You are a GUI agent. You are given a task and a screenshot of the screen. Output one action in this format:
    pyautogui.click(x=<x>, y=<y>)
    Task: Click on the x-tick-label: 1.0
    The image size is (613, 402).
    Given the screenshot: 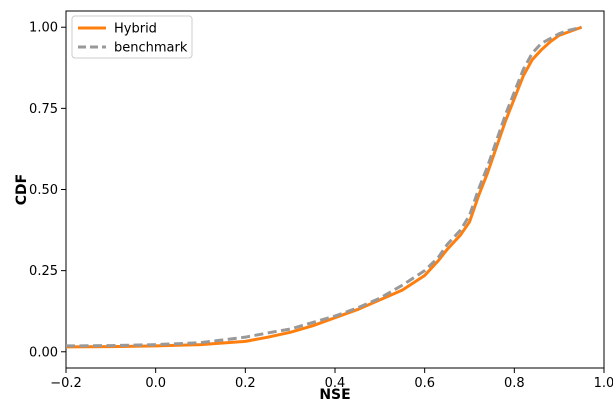 What is the action you would take?
    pyautogui.click(x=603, y=383)
    